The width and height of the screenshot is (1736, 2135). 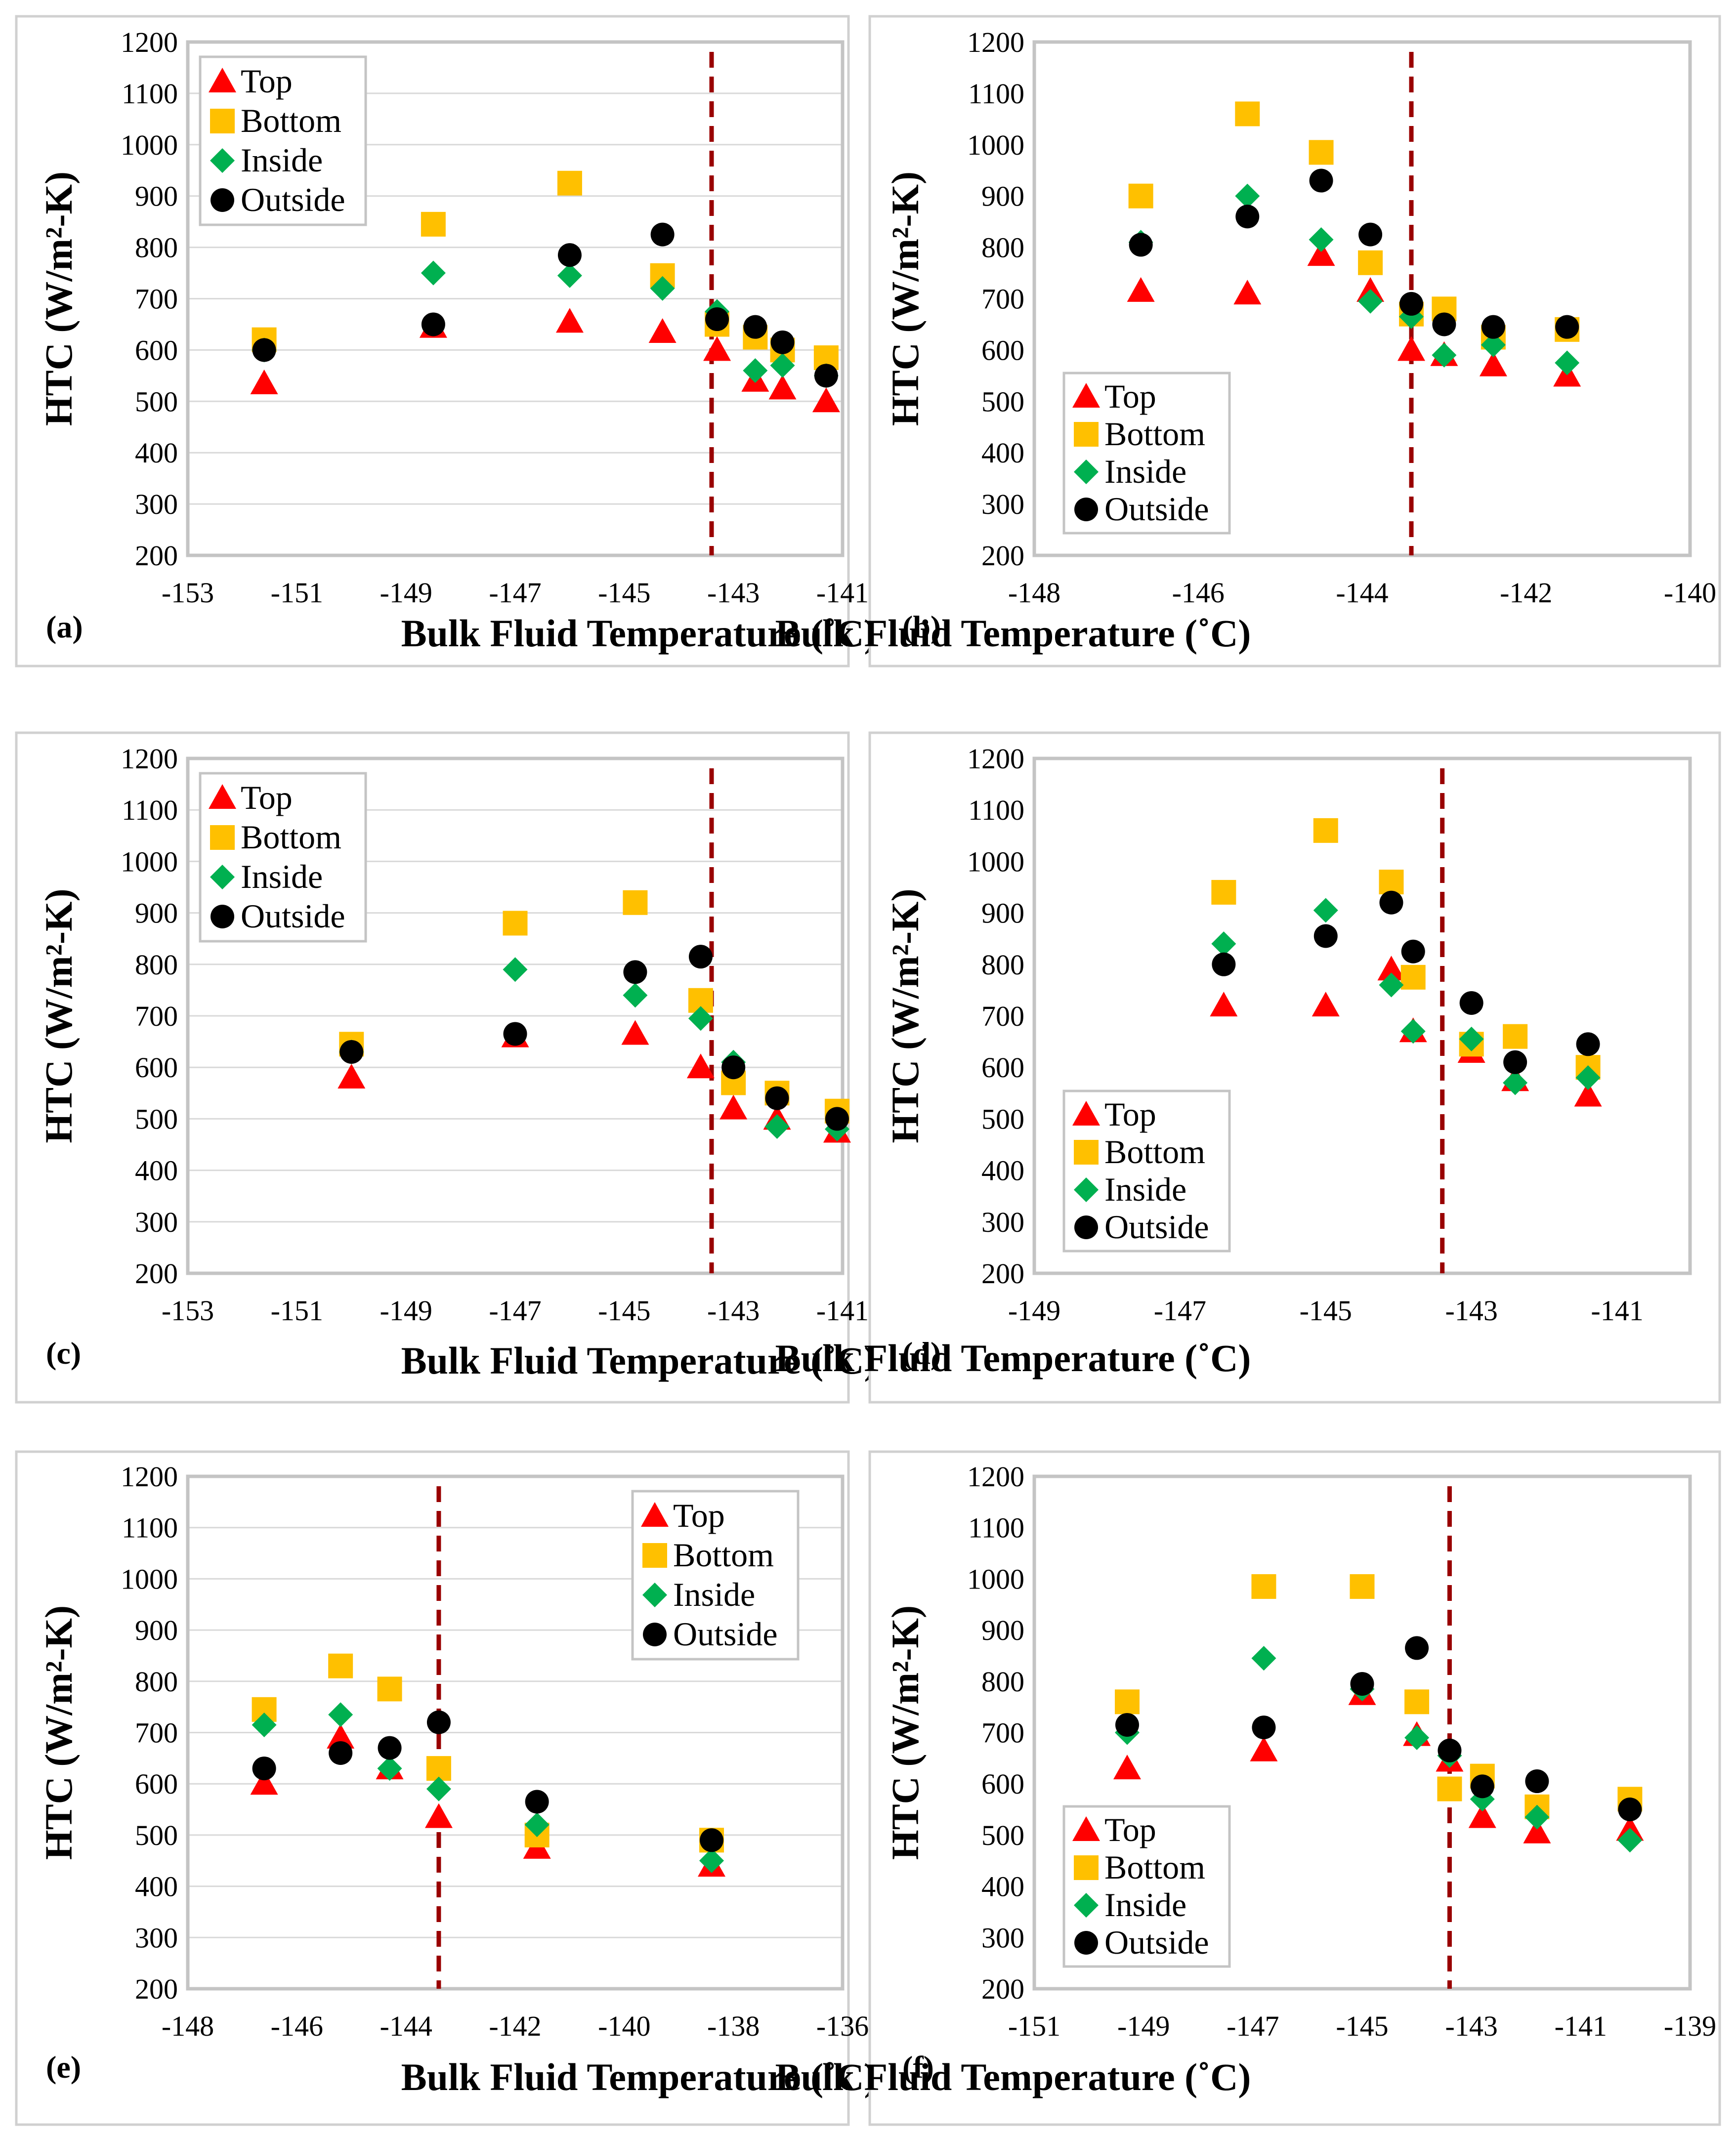 I want to click on legend-label-bottom: Bottom, so click(x=1154, y=1152).